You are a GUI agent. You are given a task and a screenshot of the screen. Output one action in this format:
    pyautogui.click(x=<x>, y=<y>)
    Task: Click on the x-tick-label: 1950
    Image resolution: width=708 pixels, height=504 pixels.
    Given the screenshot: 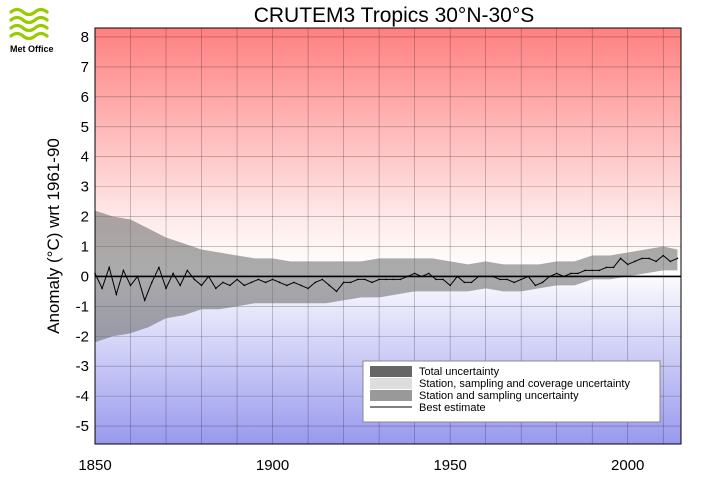 What is the action you would take?
    pyautogui.click(x=449, y=465)
    